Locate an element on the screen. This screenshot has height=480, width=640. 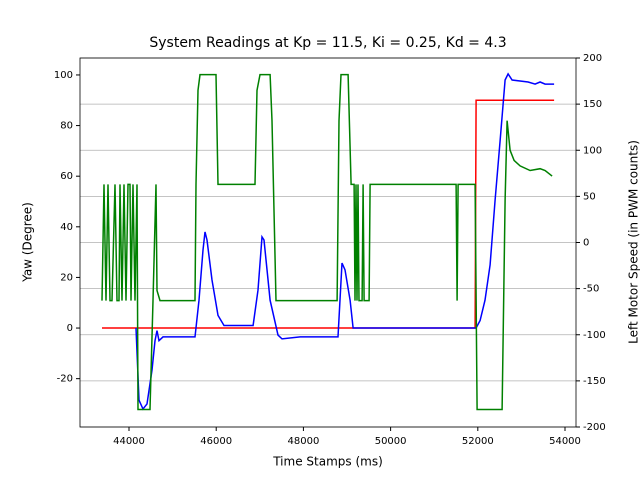
y-tick-label: 80 is located at coordinates (66, 126).